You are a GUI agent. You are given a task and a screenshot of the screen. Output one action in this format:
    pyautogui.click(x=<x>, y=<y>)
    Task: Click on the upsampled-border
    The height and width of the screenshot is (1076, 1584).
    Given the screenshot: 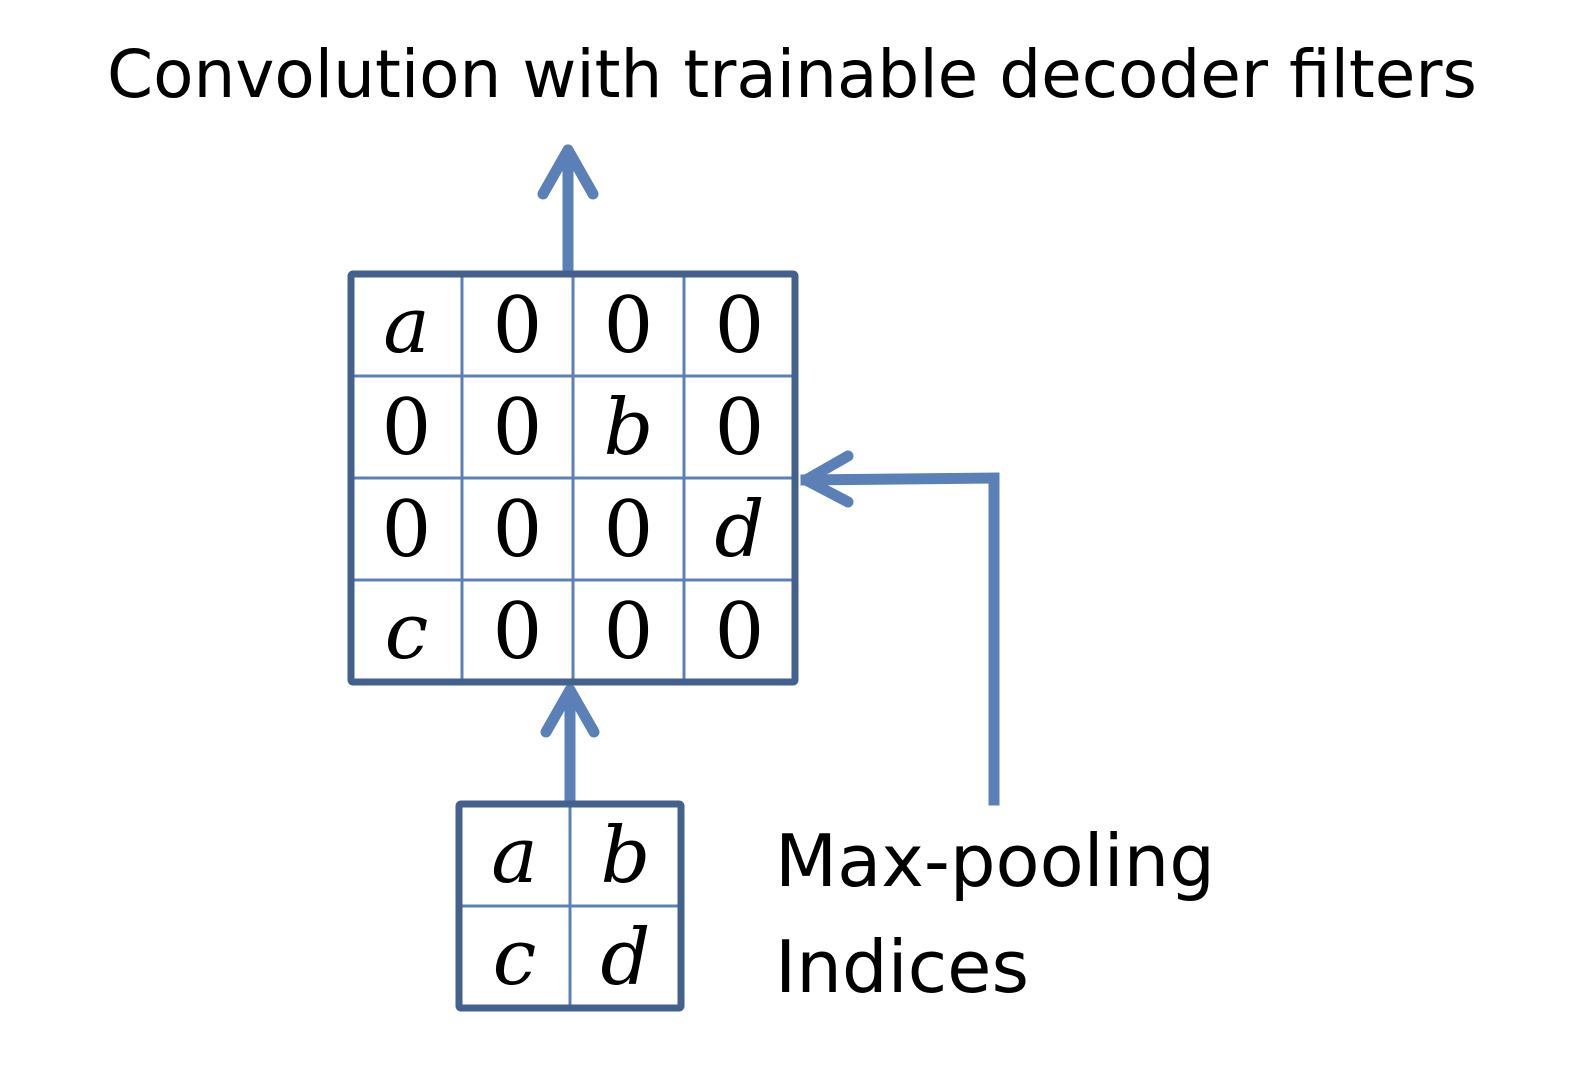 What is the action you would take?
    pyautogui.click(x=573, y=478)
    